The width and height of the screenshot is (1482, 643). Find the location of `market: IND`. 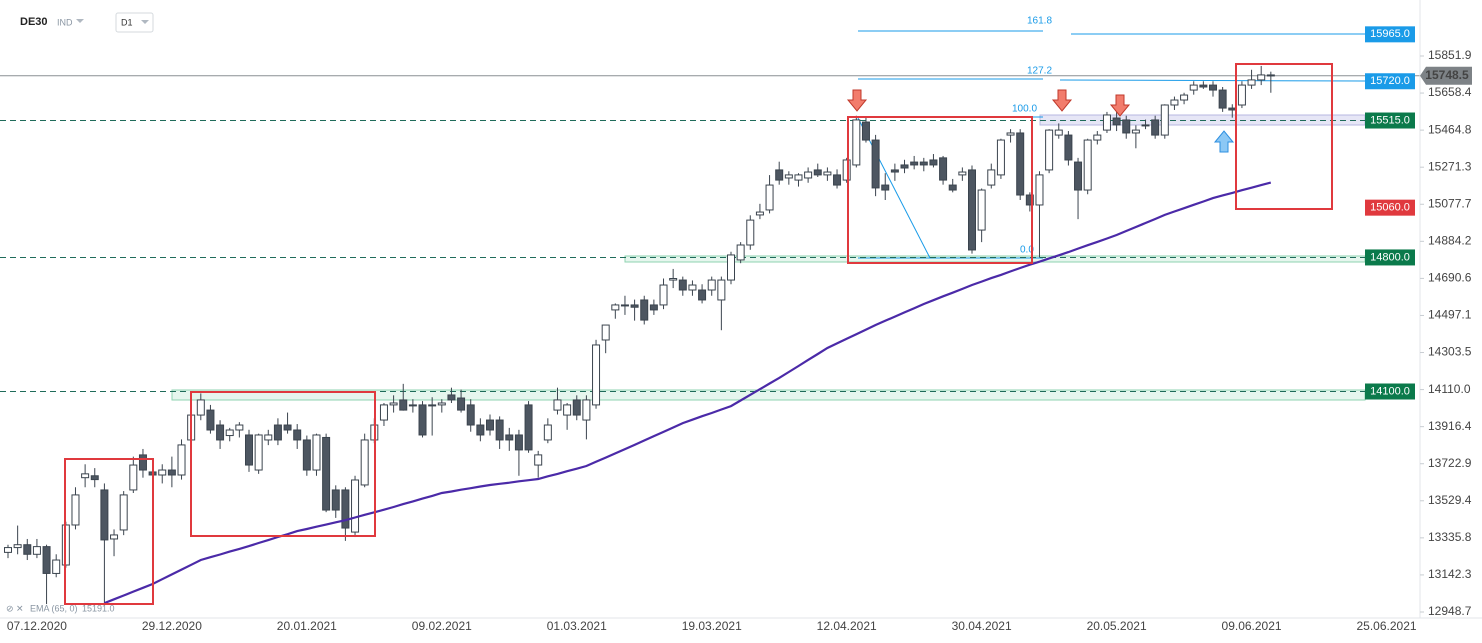

market: IND is located at coordinates (65, 22).